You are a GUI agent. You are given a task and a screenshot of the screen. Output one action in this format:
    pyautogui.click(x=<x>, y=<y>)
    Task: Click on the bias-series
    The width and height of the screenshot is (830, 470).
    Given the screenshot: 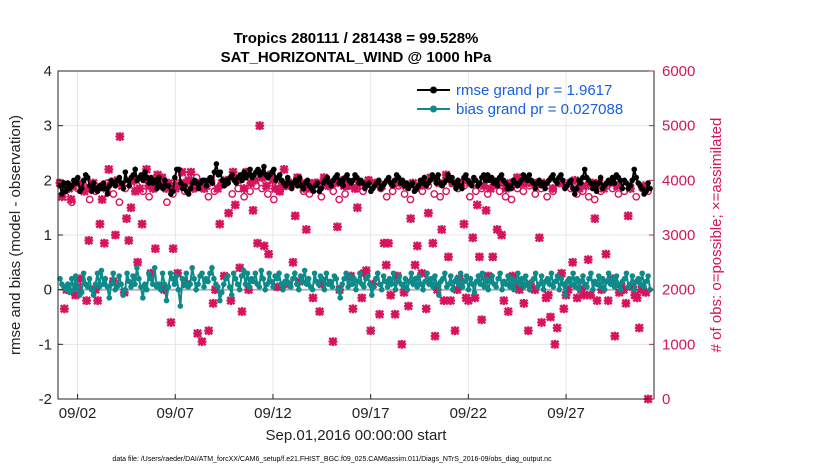 What is the action you would take?
    pyautogui.click(x=355, y=286)
    